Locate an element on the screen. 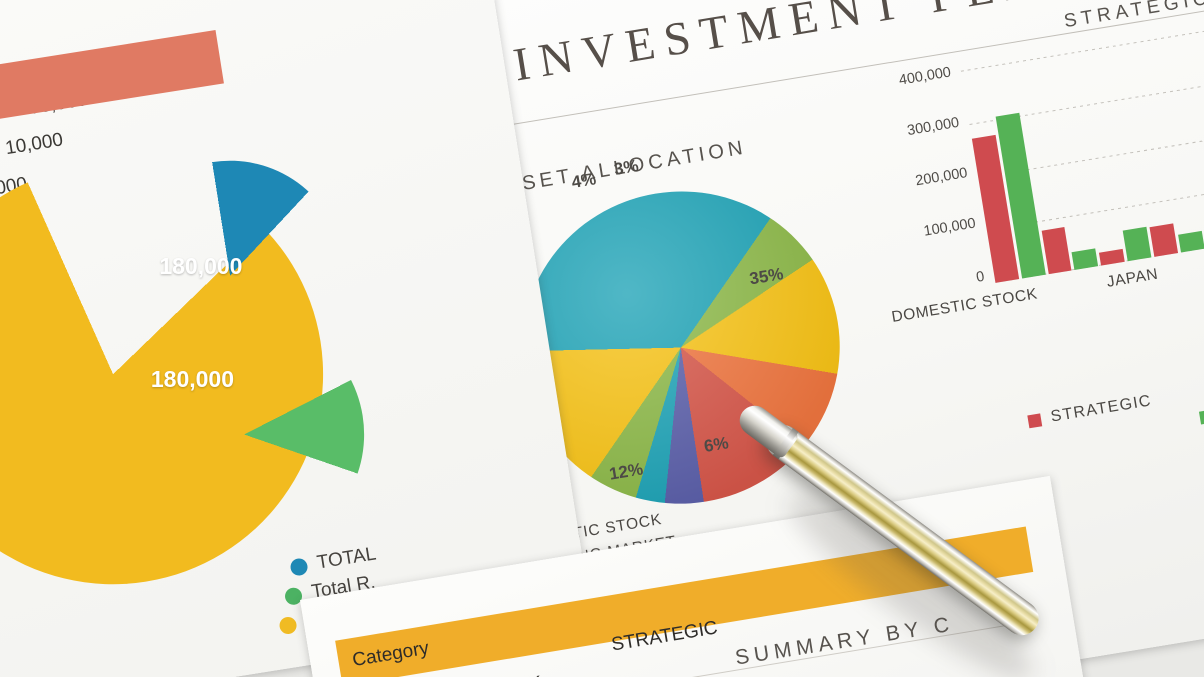 This screenshot has width=1204, height=677. bar-ytick-300000: 300,000 is located at coordinates (933, 127).